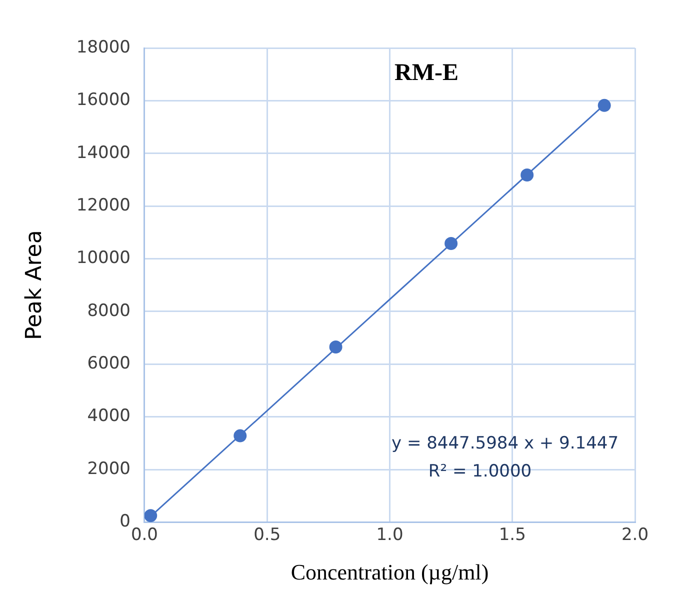 Image resolution: width=673 pixels, height=609 pixels. I want to click on y-tick-label: 18000, so click(103, 47).